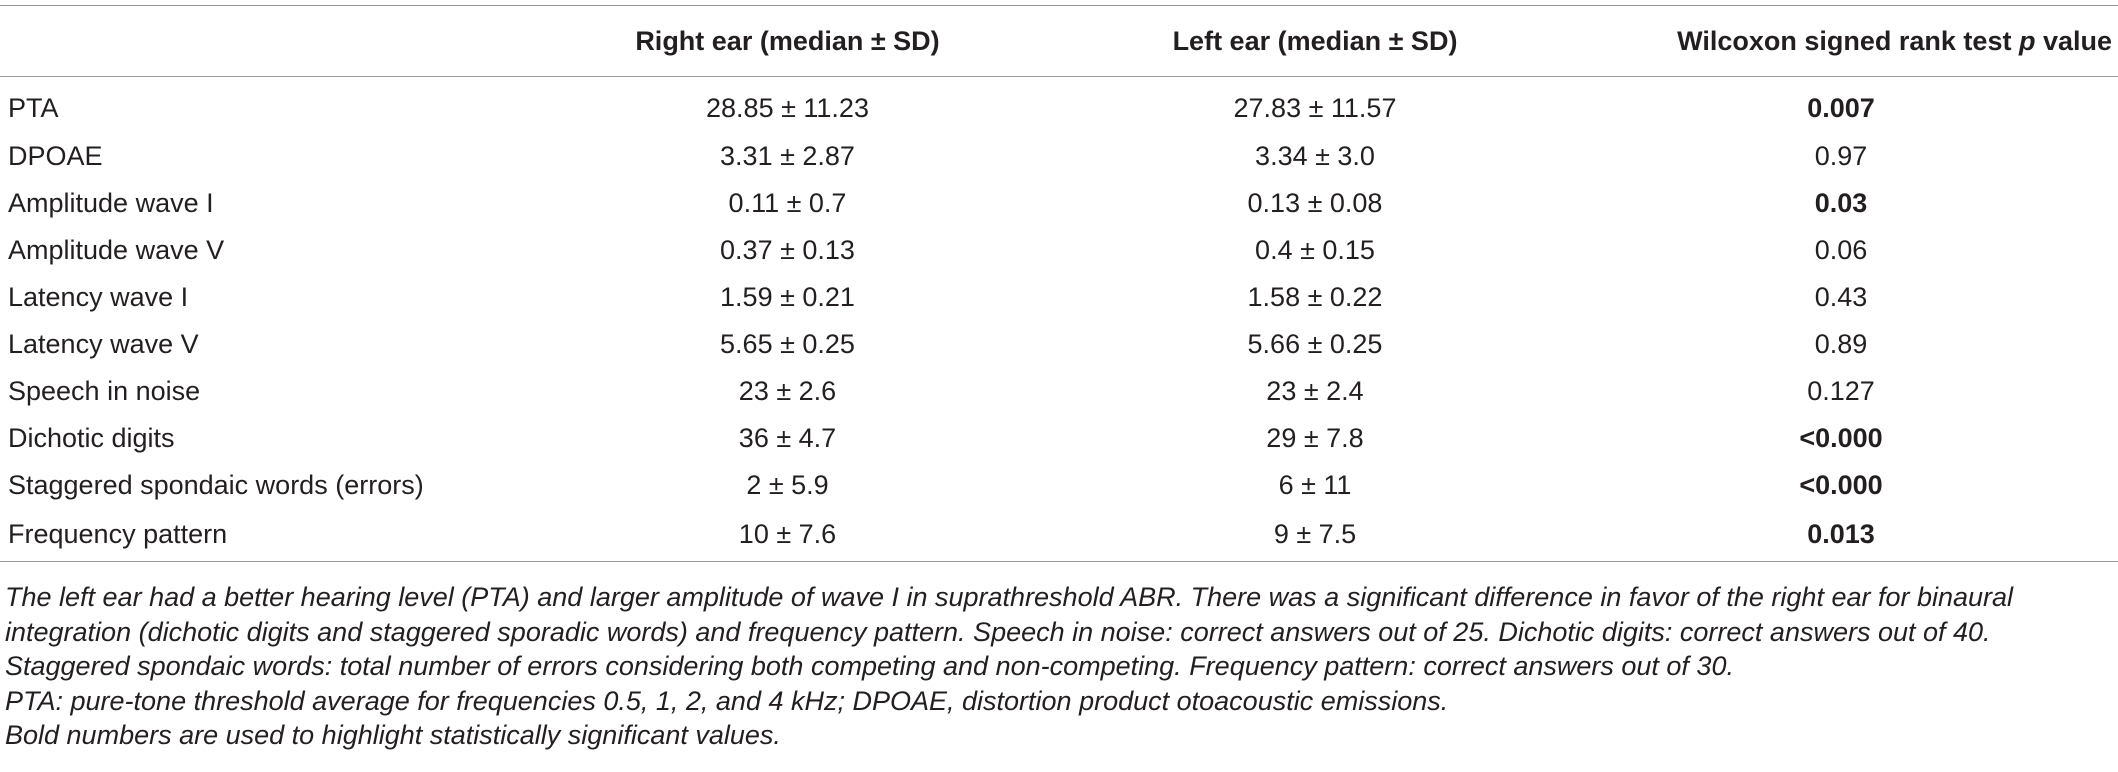 The width and height of the screenshot is (2118, 772). What do you see at coordinates (111, 202) in the screenshot?
I see `row-label-cell: Amplitude wave I` at bounding box center [111, 202].